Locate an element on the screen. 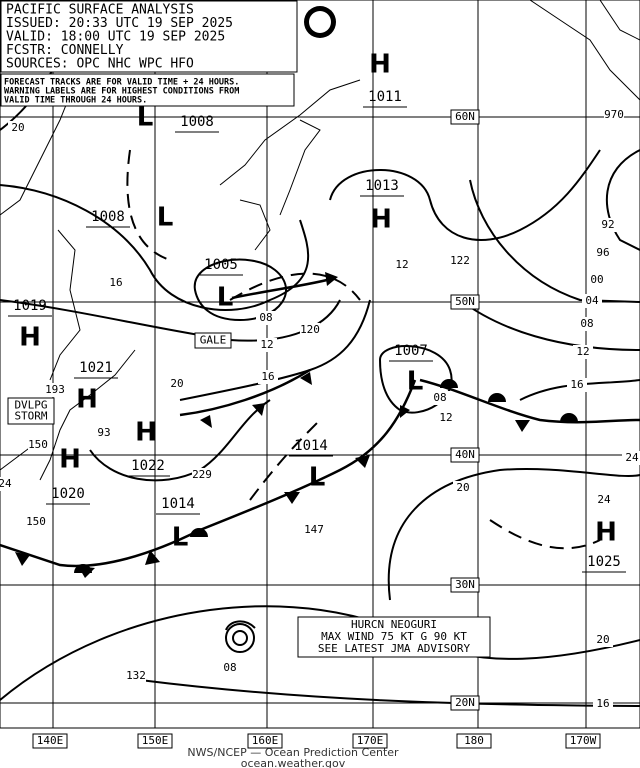  isobar-label: 970 is located at coordinates (614, 114).